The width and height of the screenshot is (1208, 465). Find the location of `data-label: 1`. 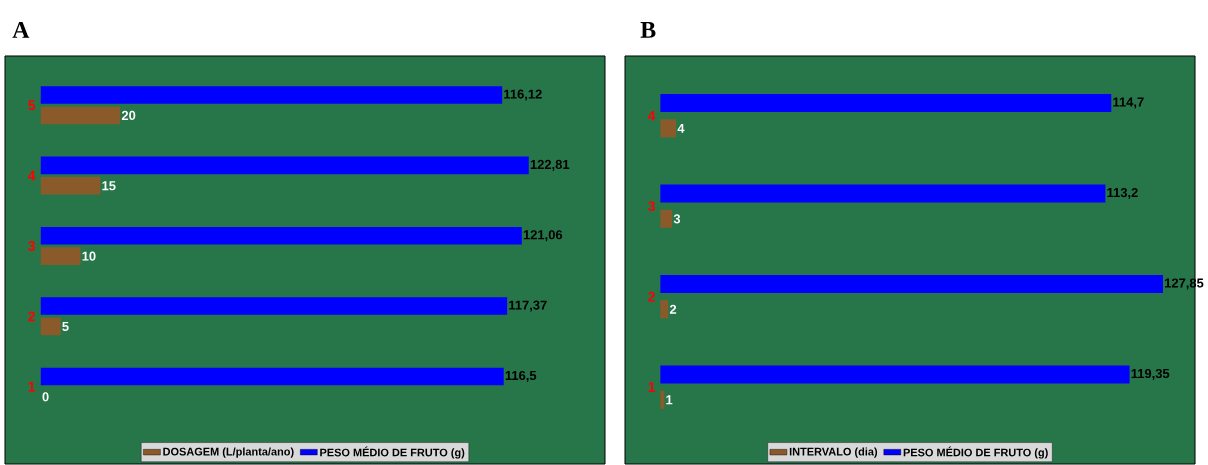

data-label: 1 is located at coordinates (669, 400).